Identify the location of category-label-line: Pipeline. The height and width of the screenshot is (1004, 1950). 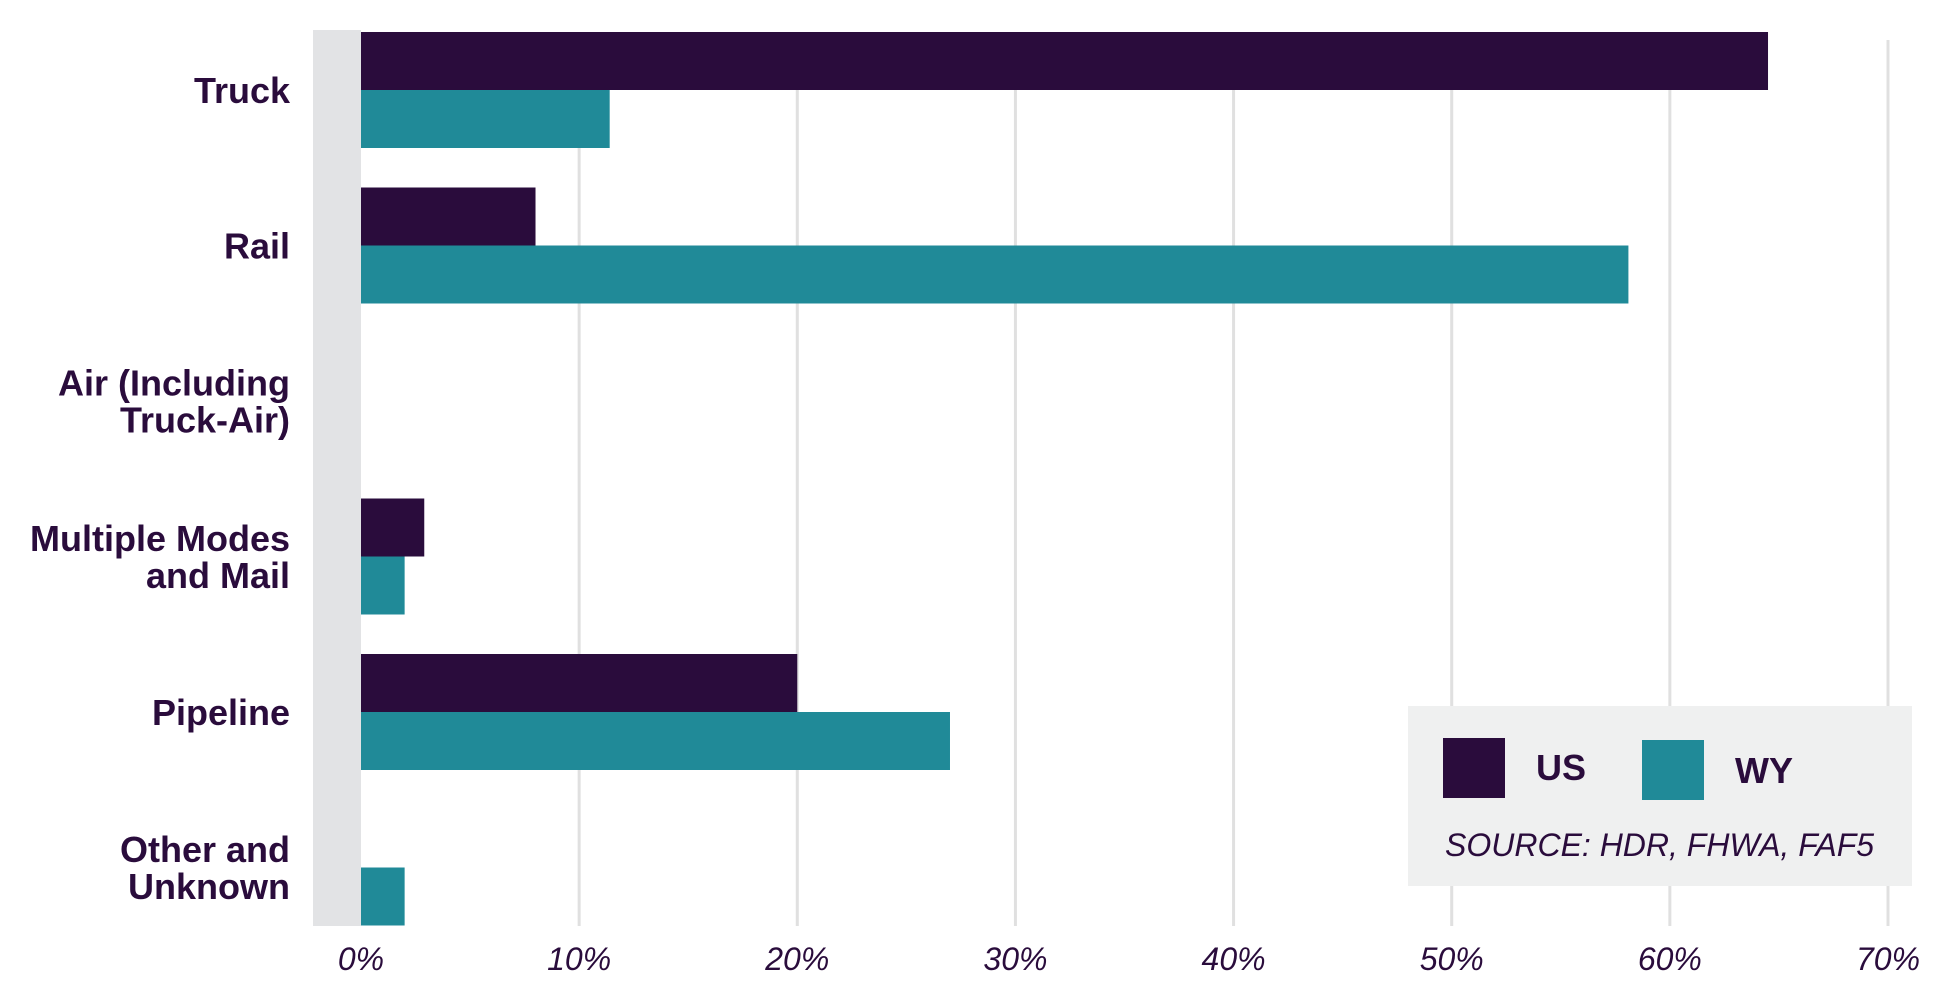
(221, 712).